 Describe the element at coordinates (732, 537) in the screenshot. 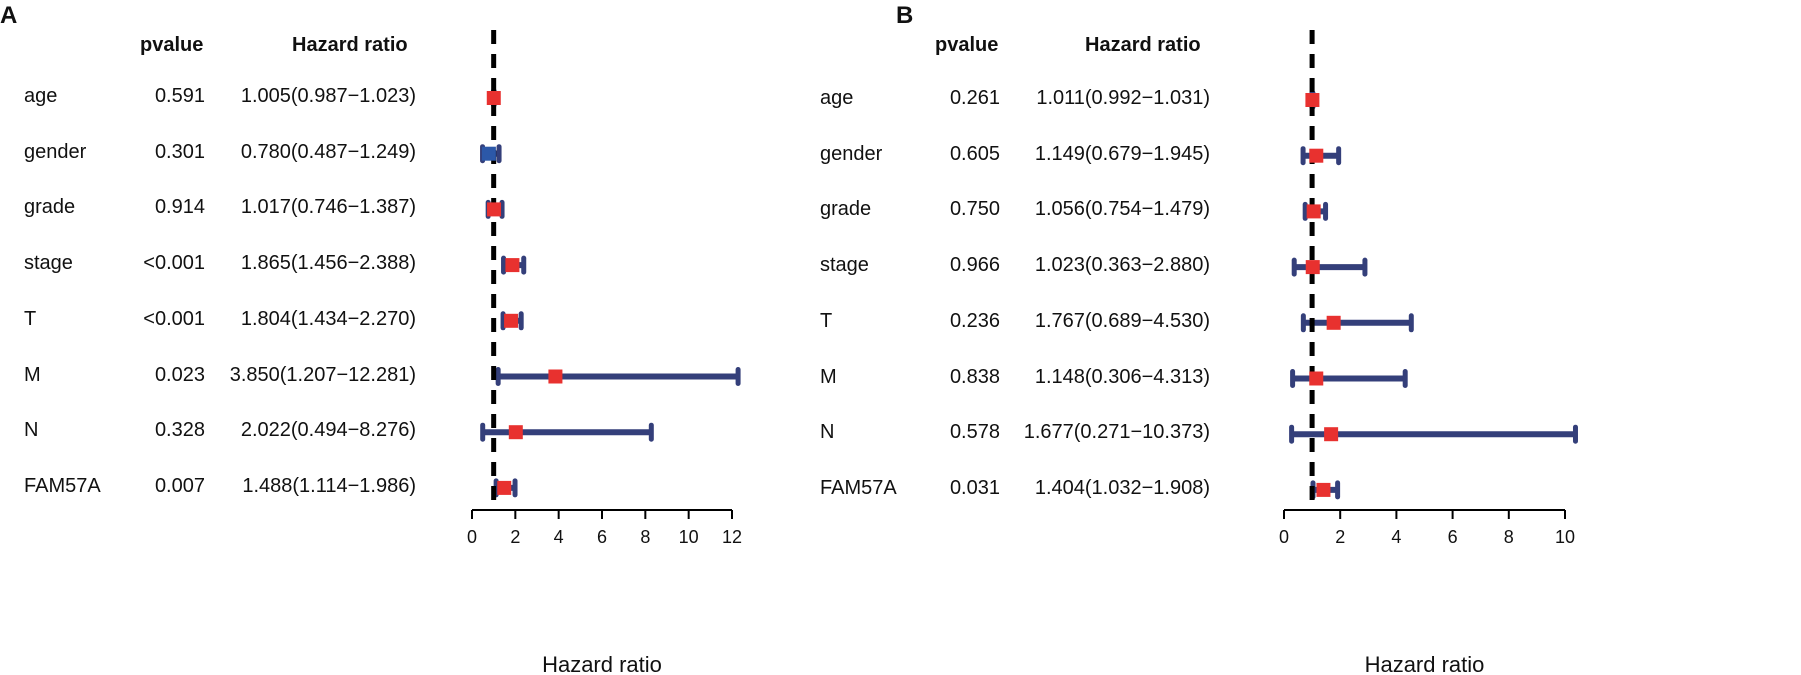

I see `x-tick-label: 12` at that location.